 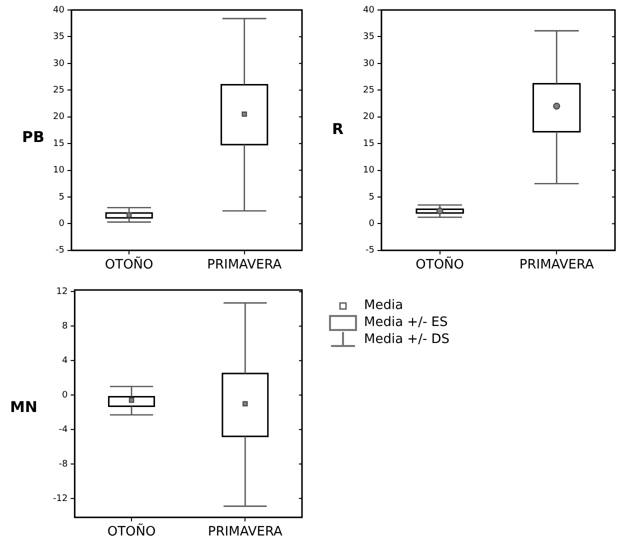 I want to click on text: Media +/- DS, so click(x=407, y=339).